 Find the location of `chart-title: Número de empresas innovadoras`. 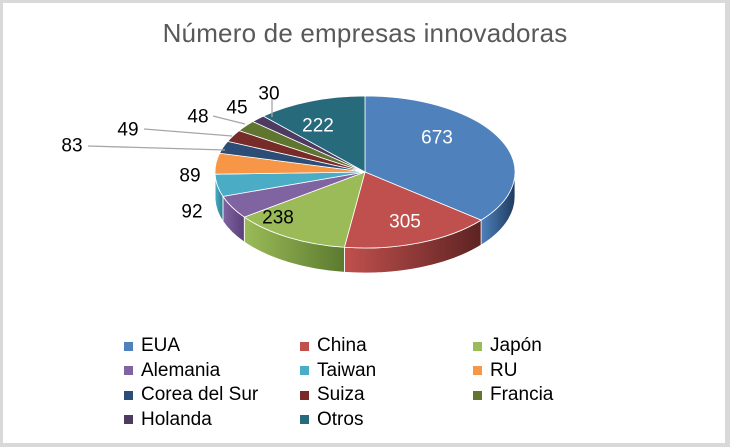

chart-title: Número de empresas innovadoras is located at coordinates (365, 33).